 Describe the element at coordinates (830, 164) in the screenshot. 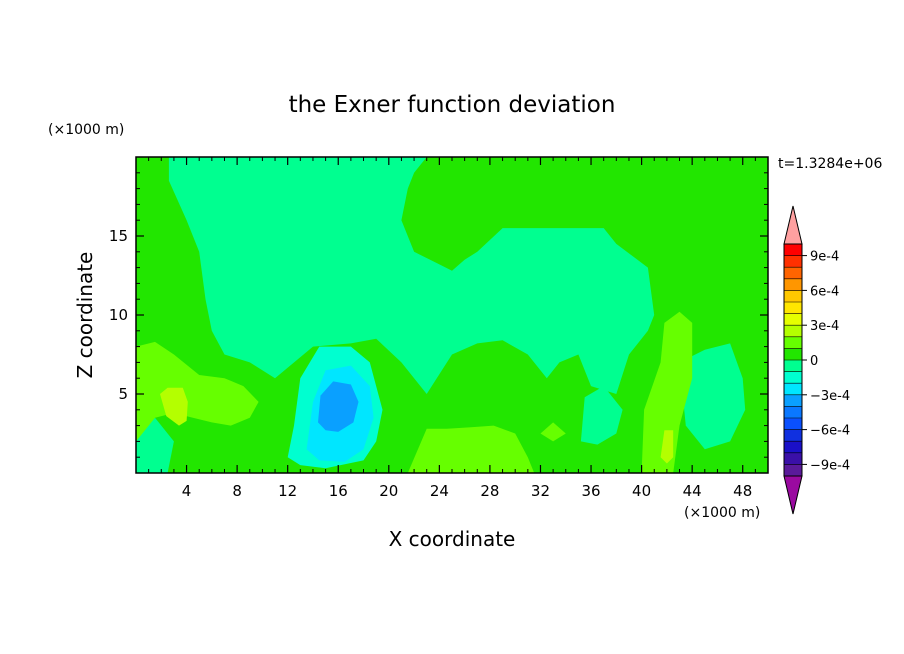

I see `time-label: t=1.3284e+06` at that location.